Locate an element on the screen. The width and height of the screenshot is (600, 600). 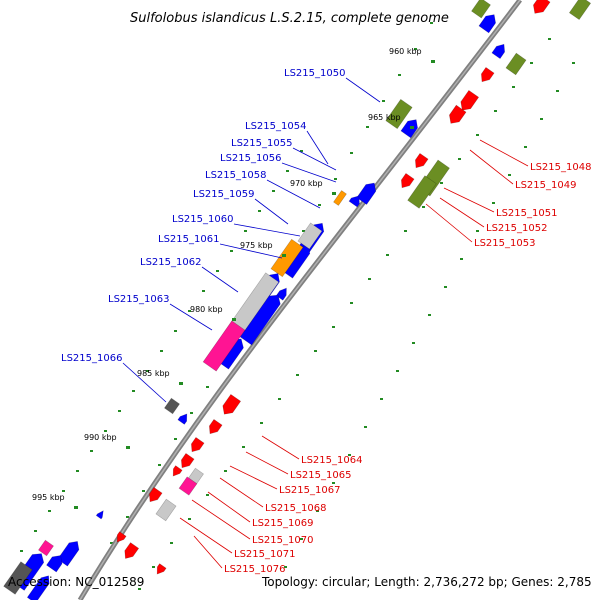
forward-gene-label: LS215_1050 is located at coordinates (314, 73).